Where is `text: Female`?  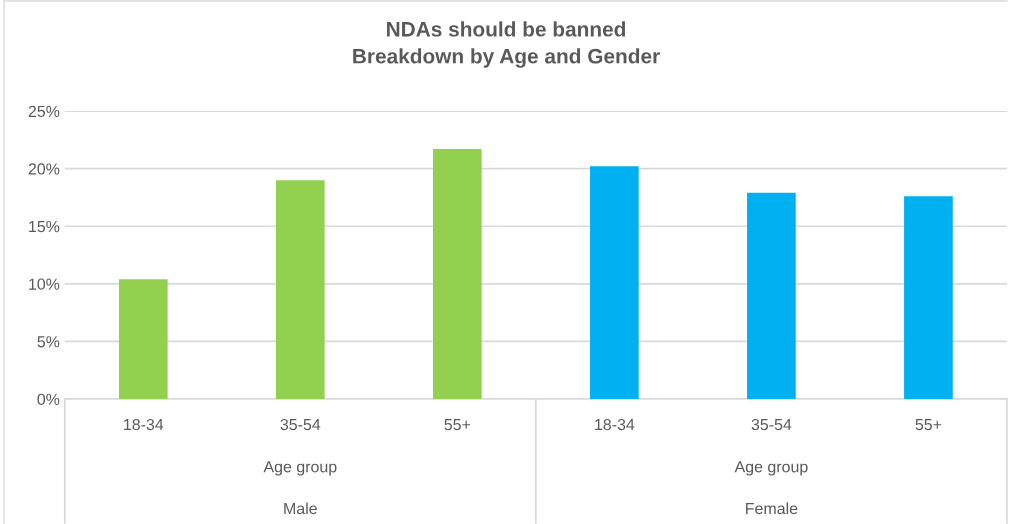
text: Female is located at coordinates (772, 508).